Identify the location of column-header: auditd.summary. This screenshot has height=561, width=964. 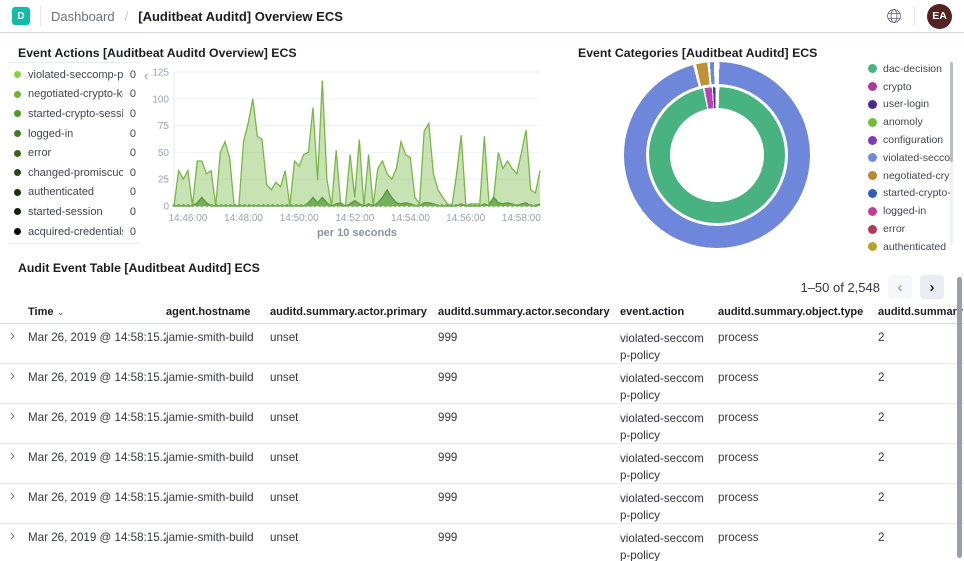
(920, 312).